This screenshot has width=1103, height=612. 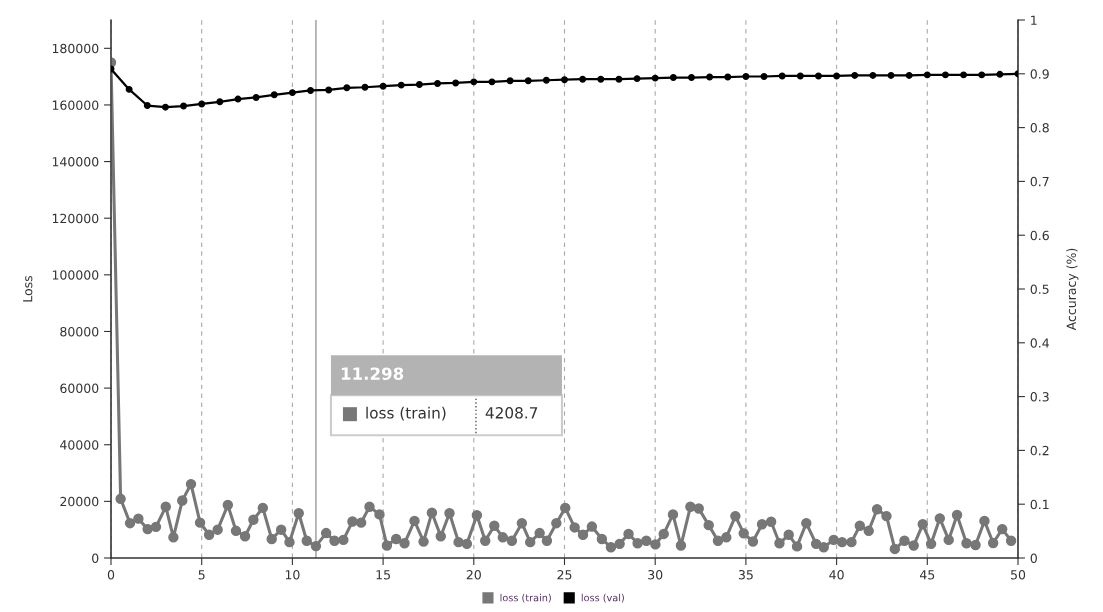 I want to click on y-tick-label: 60000, so click(x=79, y=388).